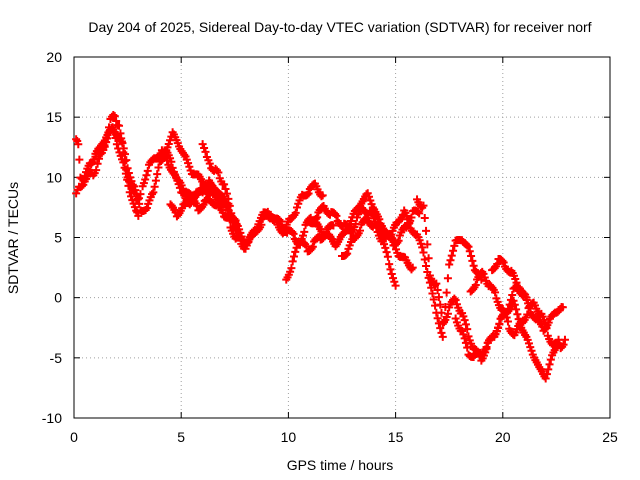 The width and height of the screenshot is (640, 480). Describe the element at coordinates (181, 437) in the screenshot. I see `x-tick-label: 5` at that location.